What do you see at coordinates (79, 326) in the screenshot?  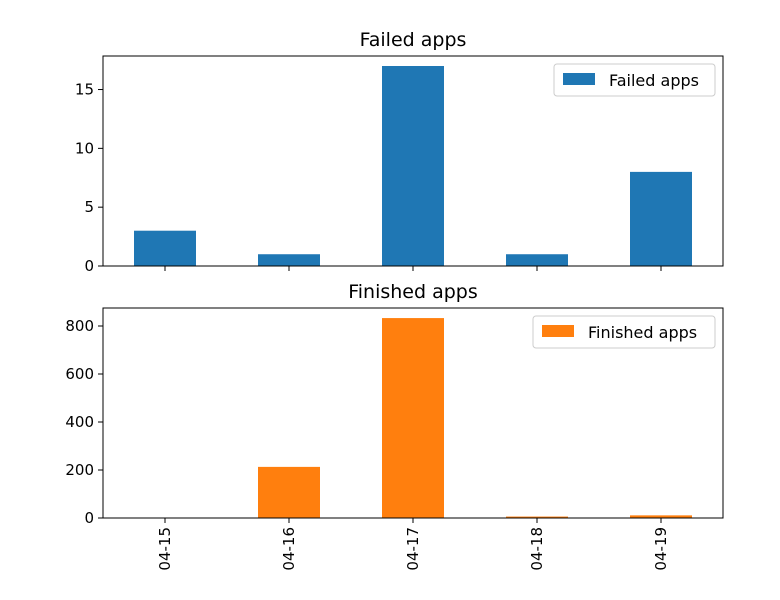 I see `y-tick-label: 800` at bounding box center [79, 326].